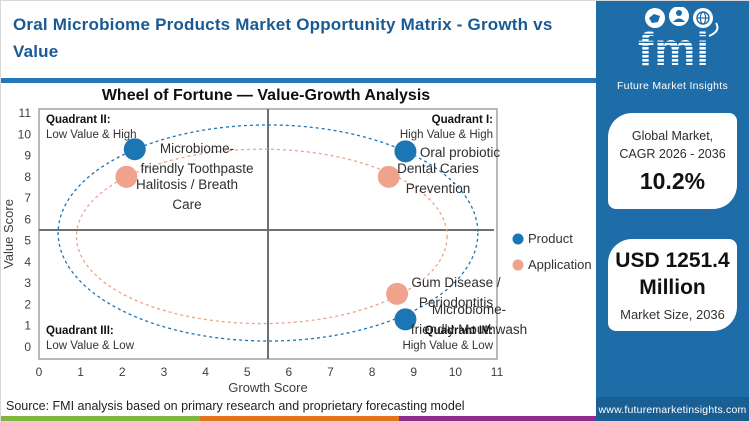 This screenshot has width=750, height=422. What do you see at coordinates (27, 326) in the screenshot?
I see `y-tick-label: 1` at bounding box center [27, 326].